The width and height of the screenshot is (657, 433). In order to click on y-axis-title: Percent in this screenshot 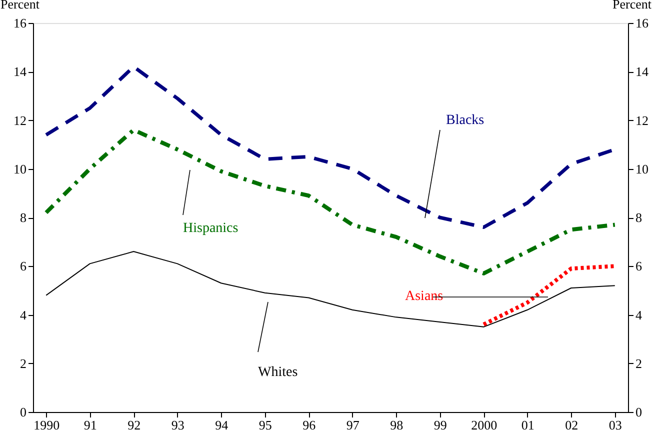, I will do `click(20, 6)`.